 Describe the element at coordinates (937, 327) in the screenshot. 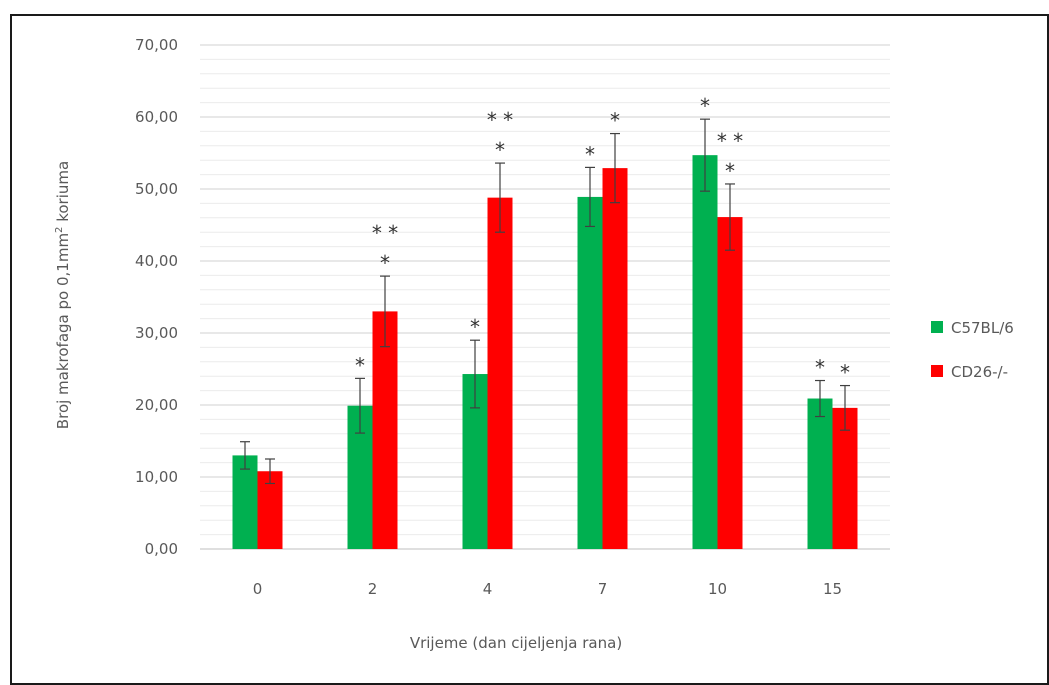

I see `legend-swatch-c57bl6` at that location.